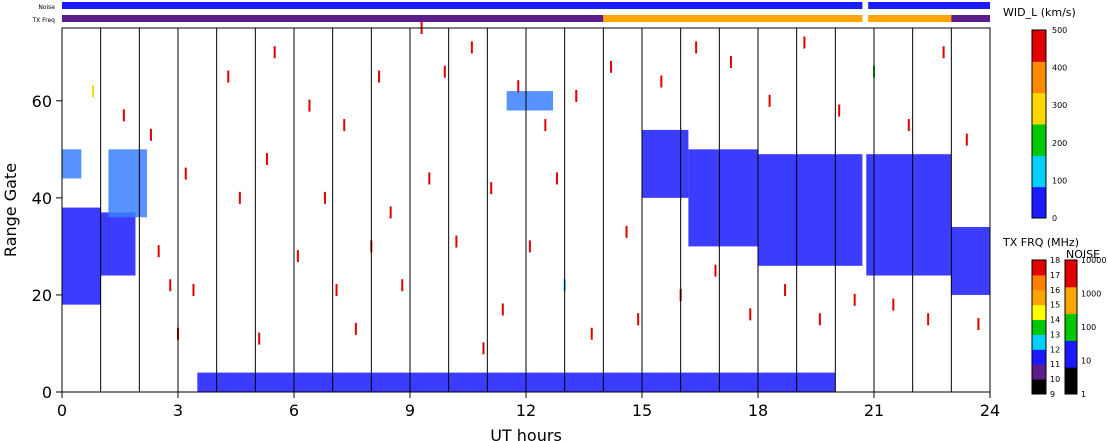  I want to click on x-tick-label: 21, so click(874, 410).